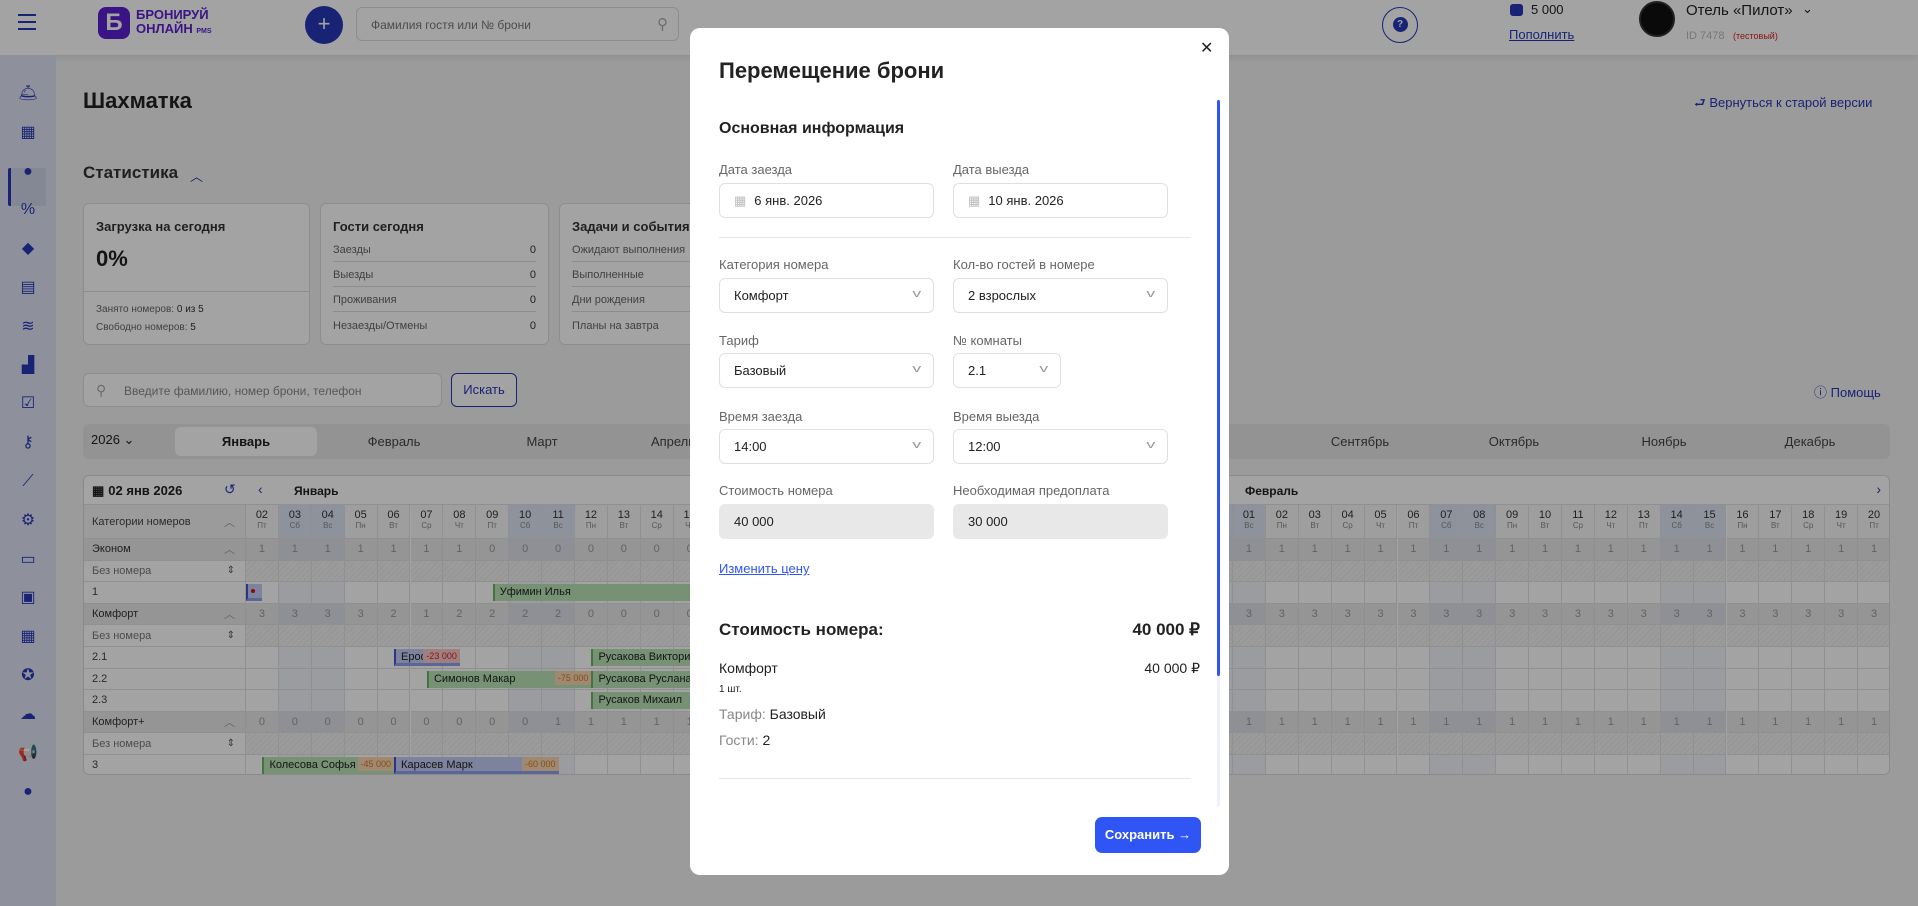  I want to click on chevron-up-icon: ︿, so click(197, 176).